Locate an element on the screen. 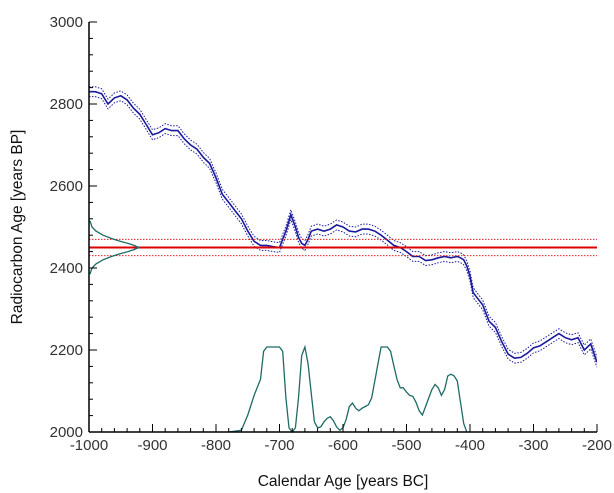 The image size is (614, 493). calibrated-probability-distribution is located at coordinates (348, 389).